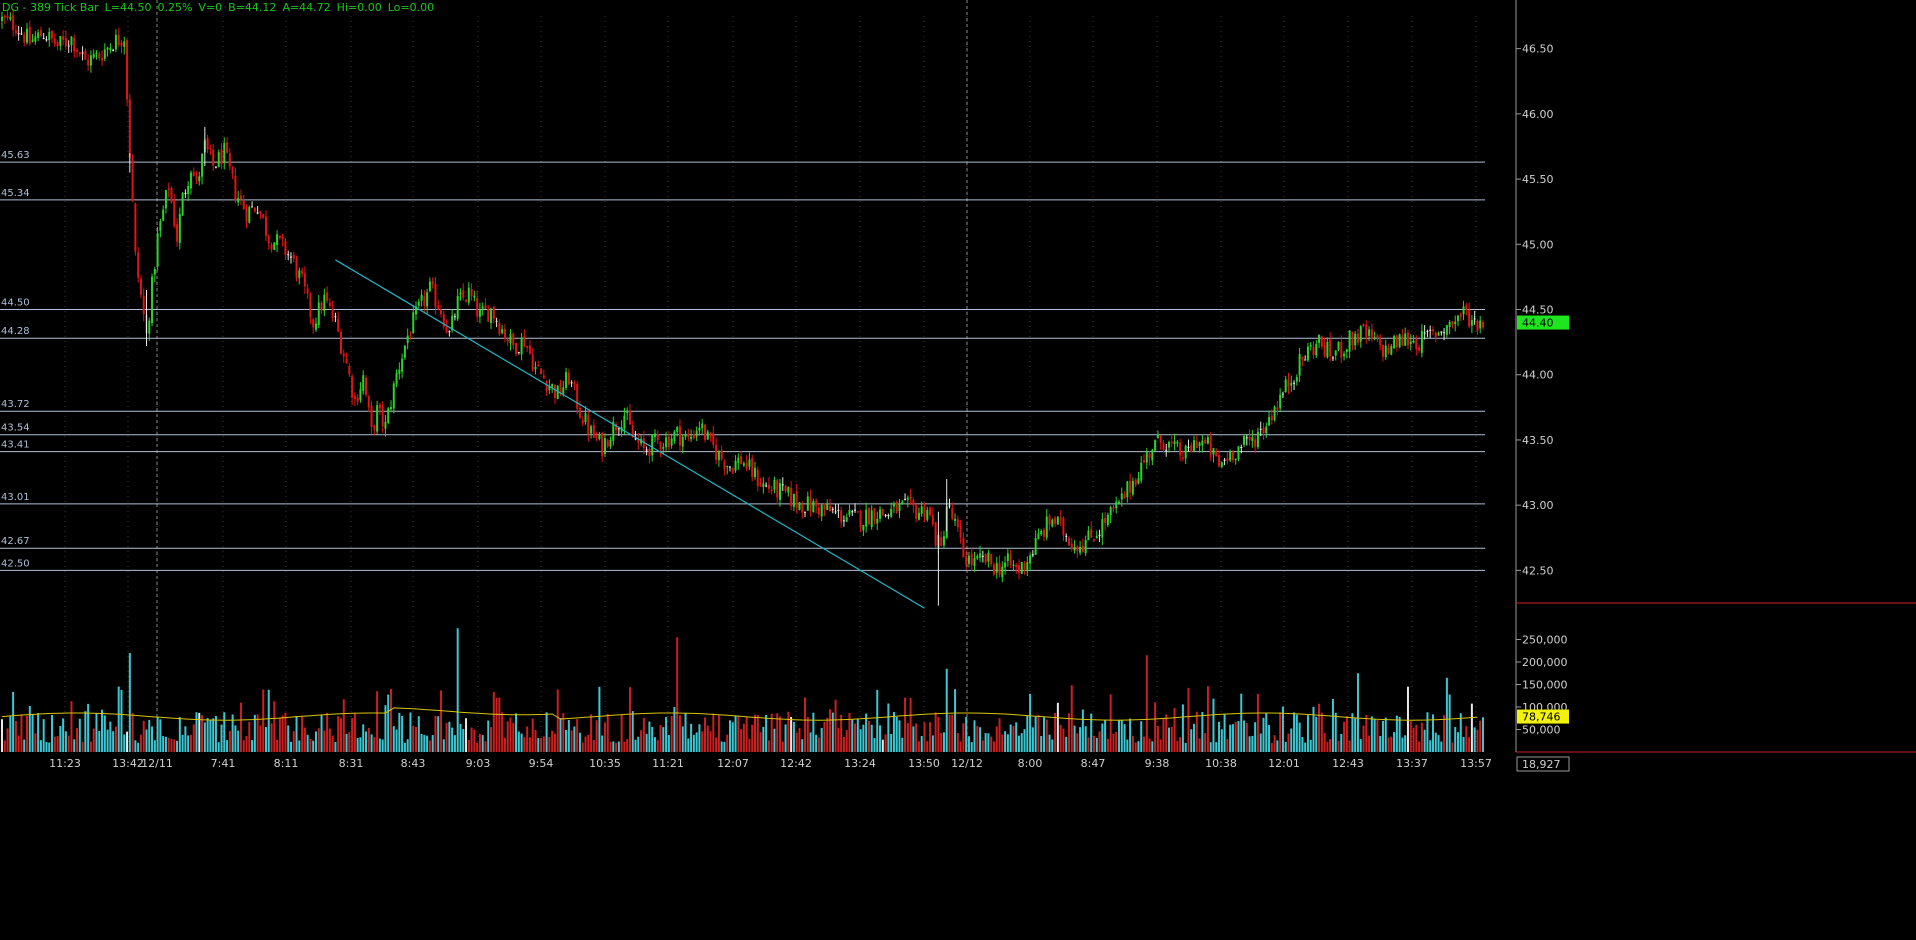  I want to click on volume-bars, so click(742, 690).